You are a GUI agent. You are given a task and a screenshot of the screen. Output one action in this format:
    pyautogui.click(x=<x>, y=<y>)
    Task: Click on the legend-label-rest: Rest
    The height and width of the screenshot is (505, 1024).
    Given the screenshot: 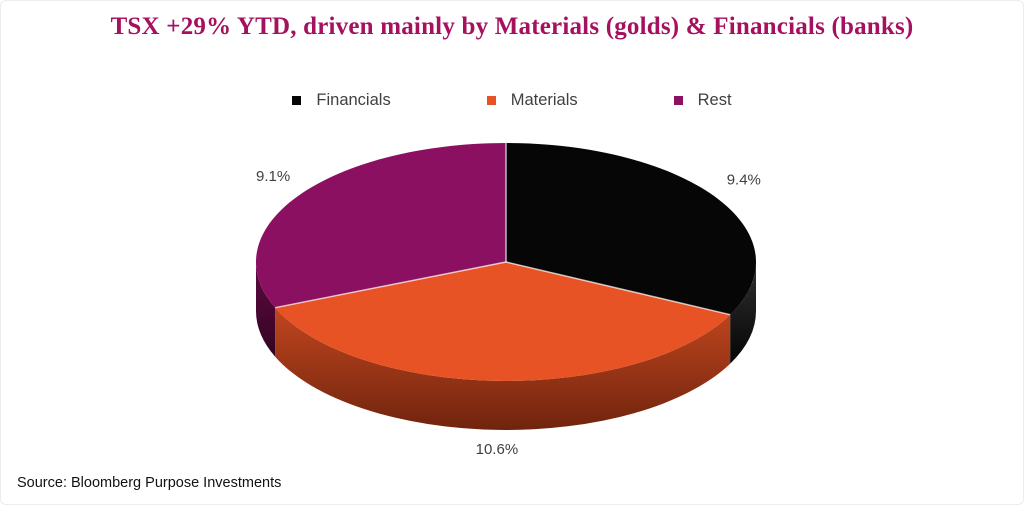 What is the action you would take?
    pyautogui.click(x=714, y=100)
    